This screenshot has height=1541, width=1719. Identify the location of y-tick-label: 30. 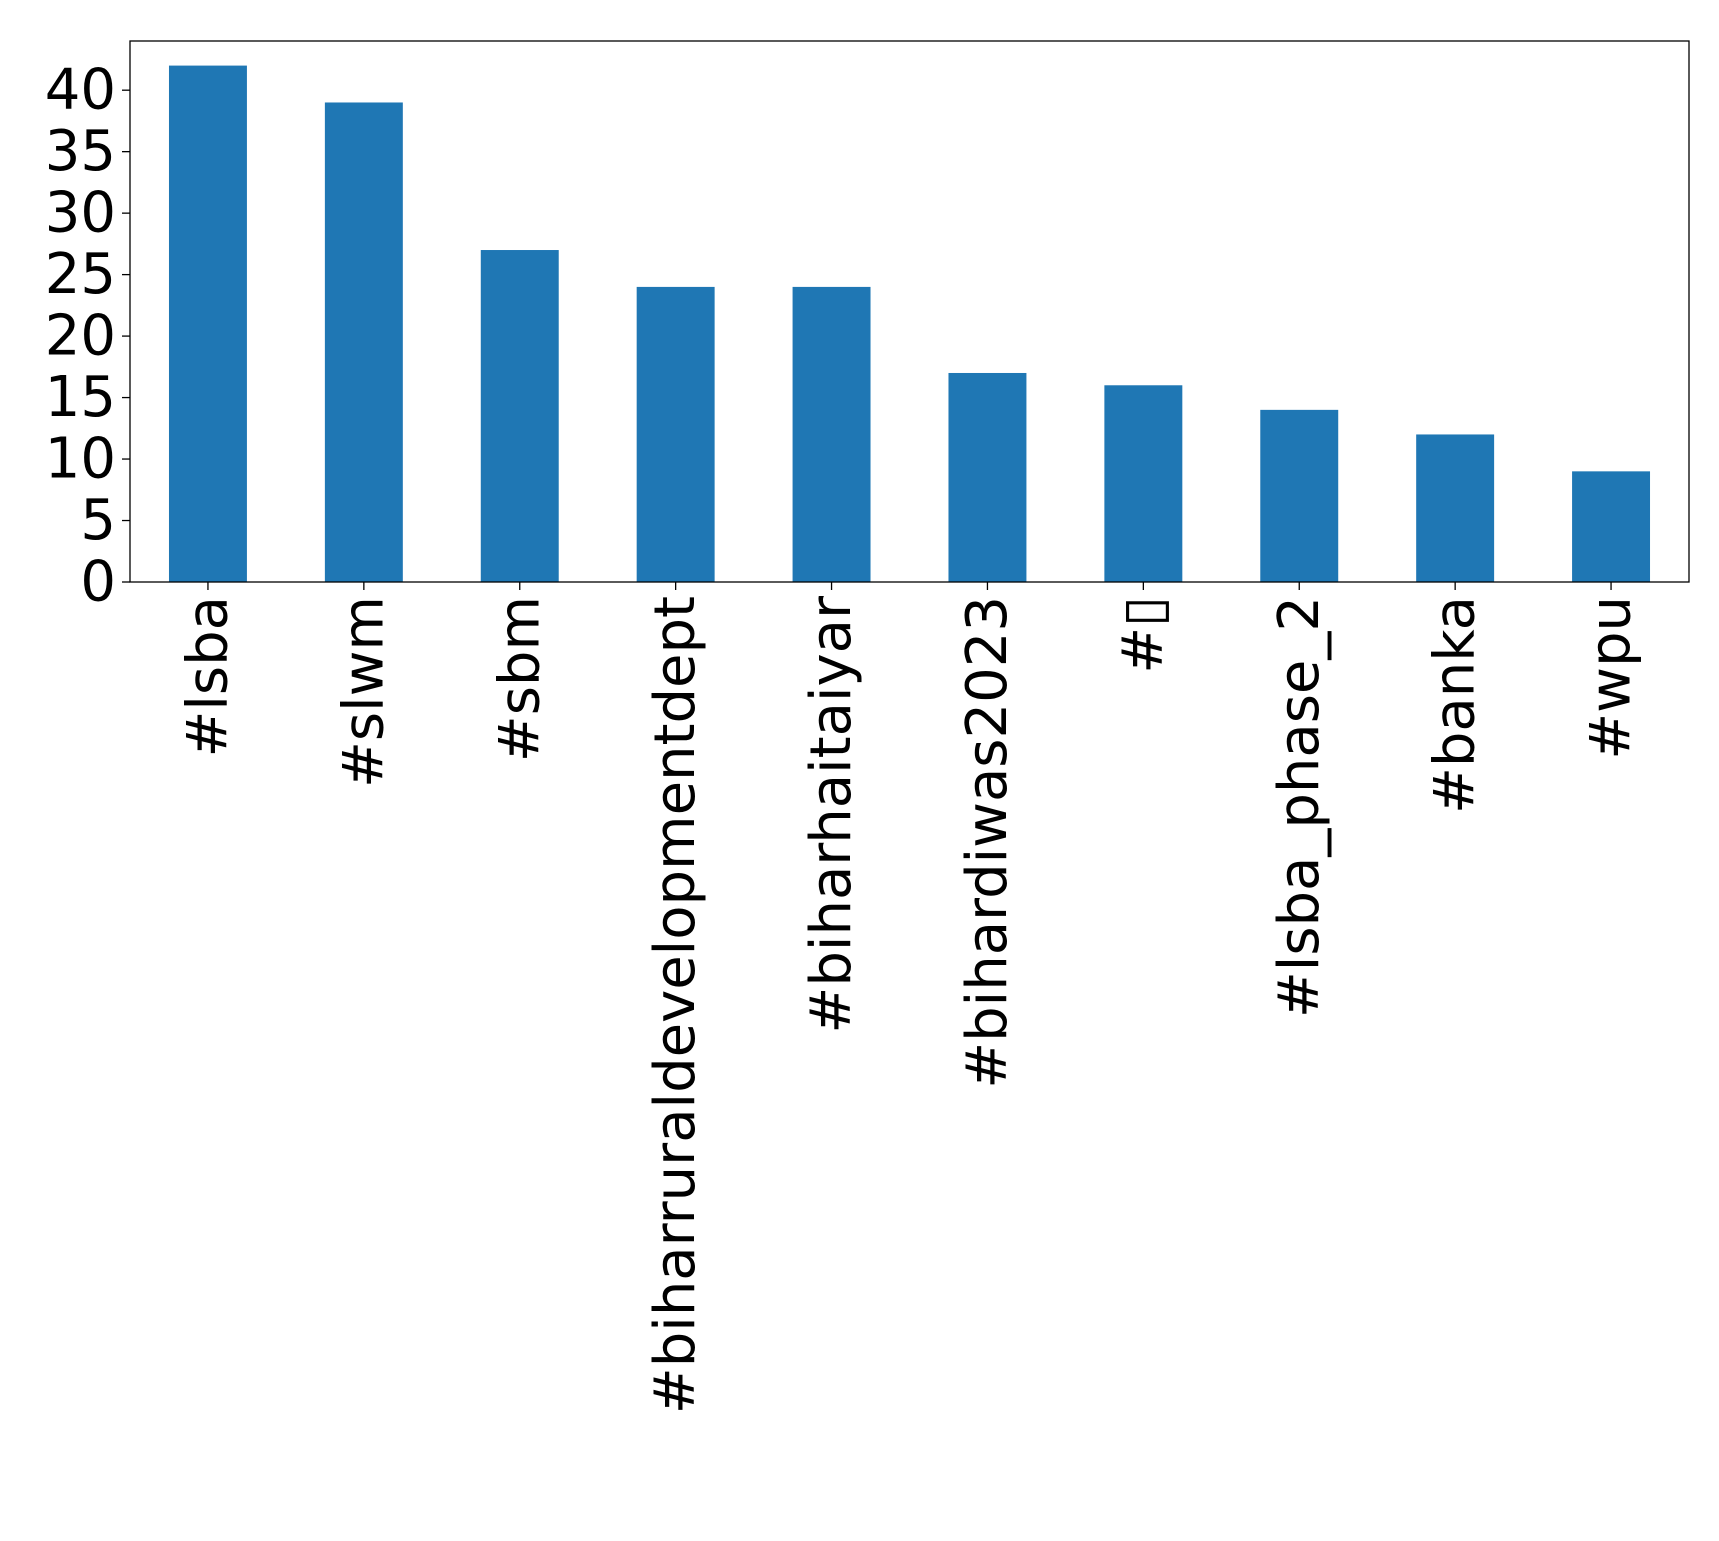
(80, 213).